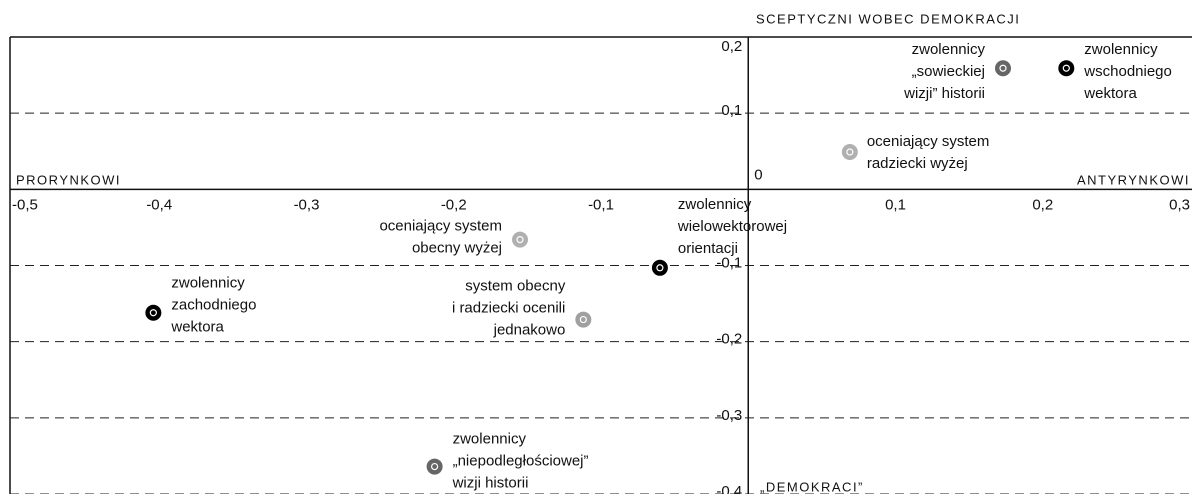 This screenshot has height=499, width=1192. What do you see at coordinates (515, 286) in the screenshot?
I see `point-label: system obecny` at bounding box center [515, 286].